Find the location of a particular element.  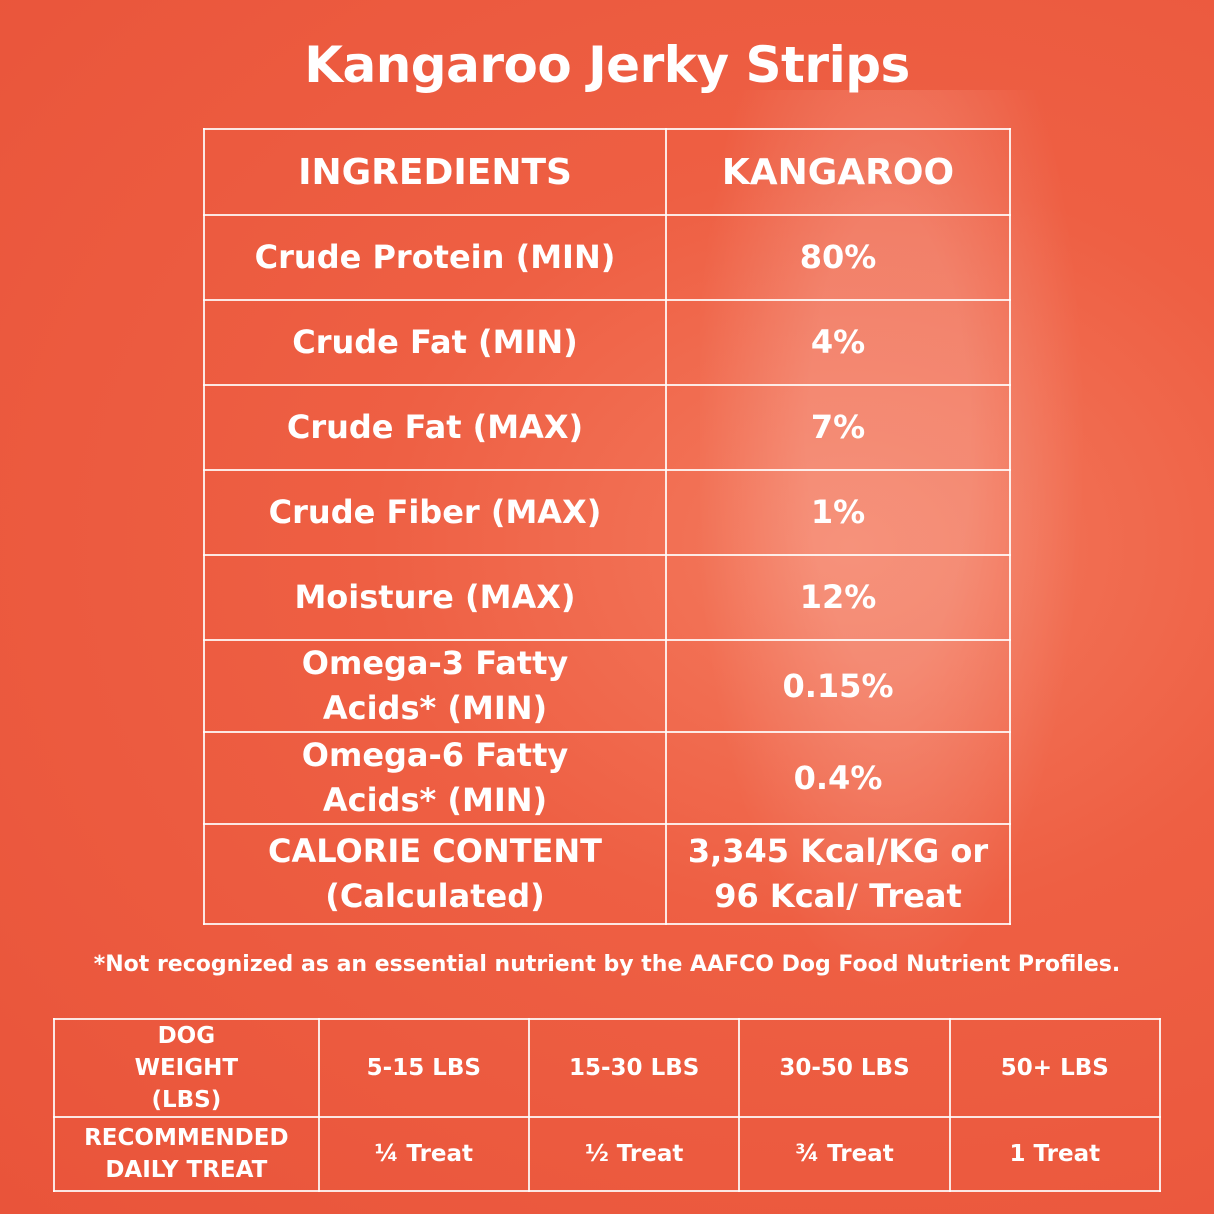

table-row: Crude Fiber (MAX) 1% is located at coordinates (607, 512).